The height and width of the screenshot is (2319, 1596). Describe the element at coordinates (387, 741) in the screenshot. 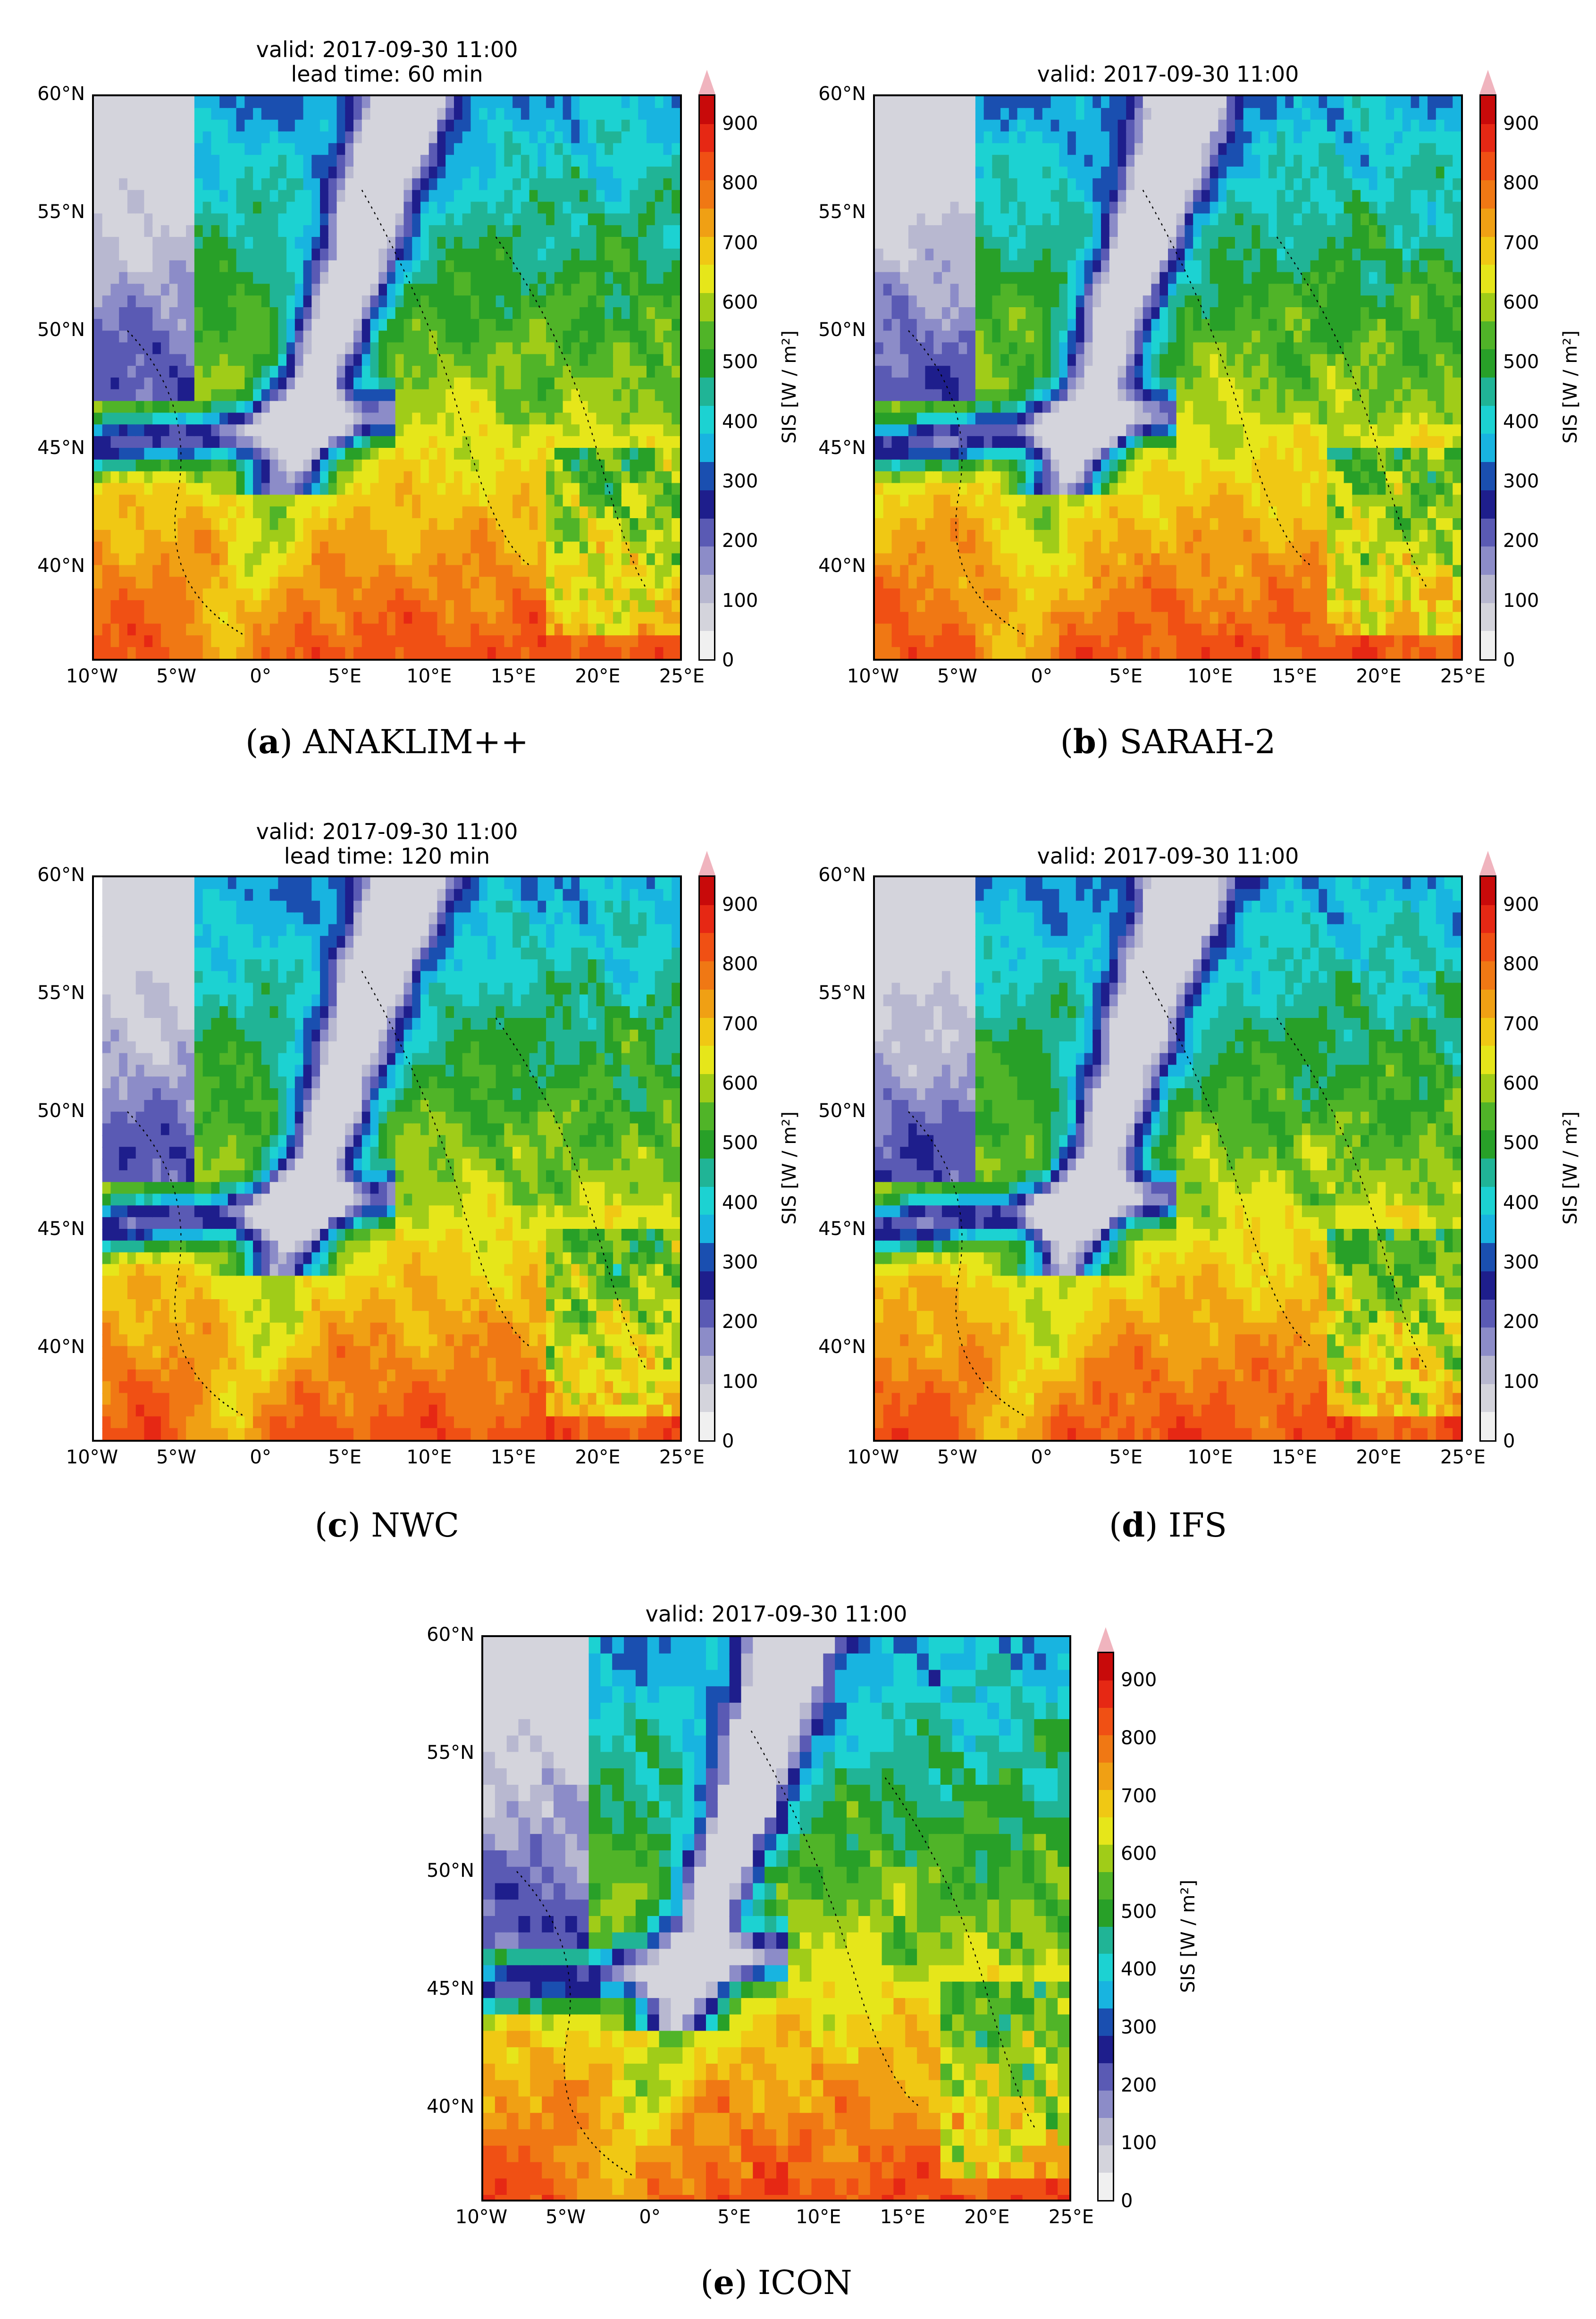

I see `caption-a: (a) ANAKLIM++` at that location.